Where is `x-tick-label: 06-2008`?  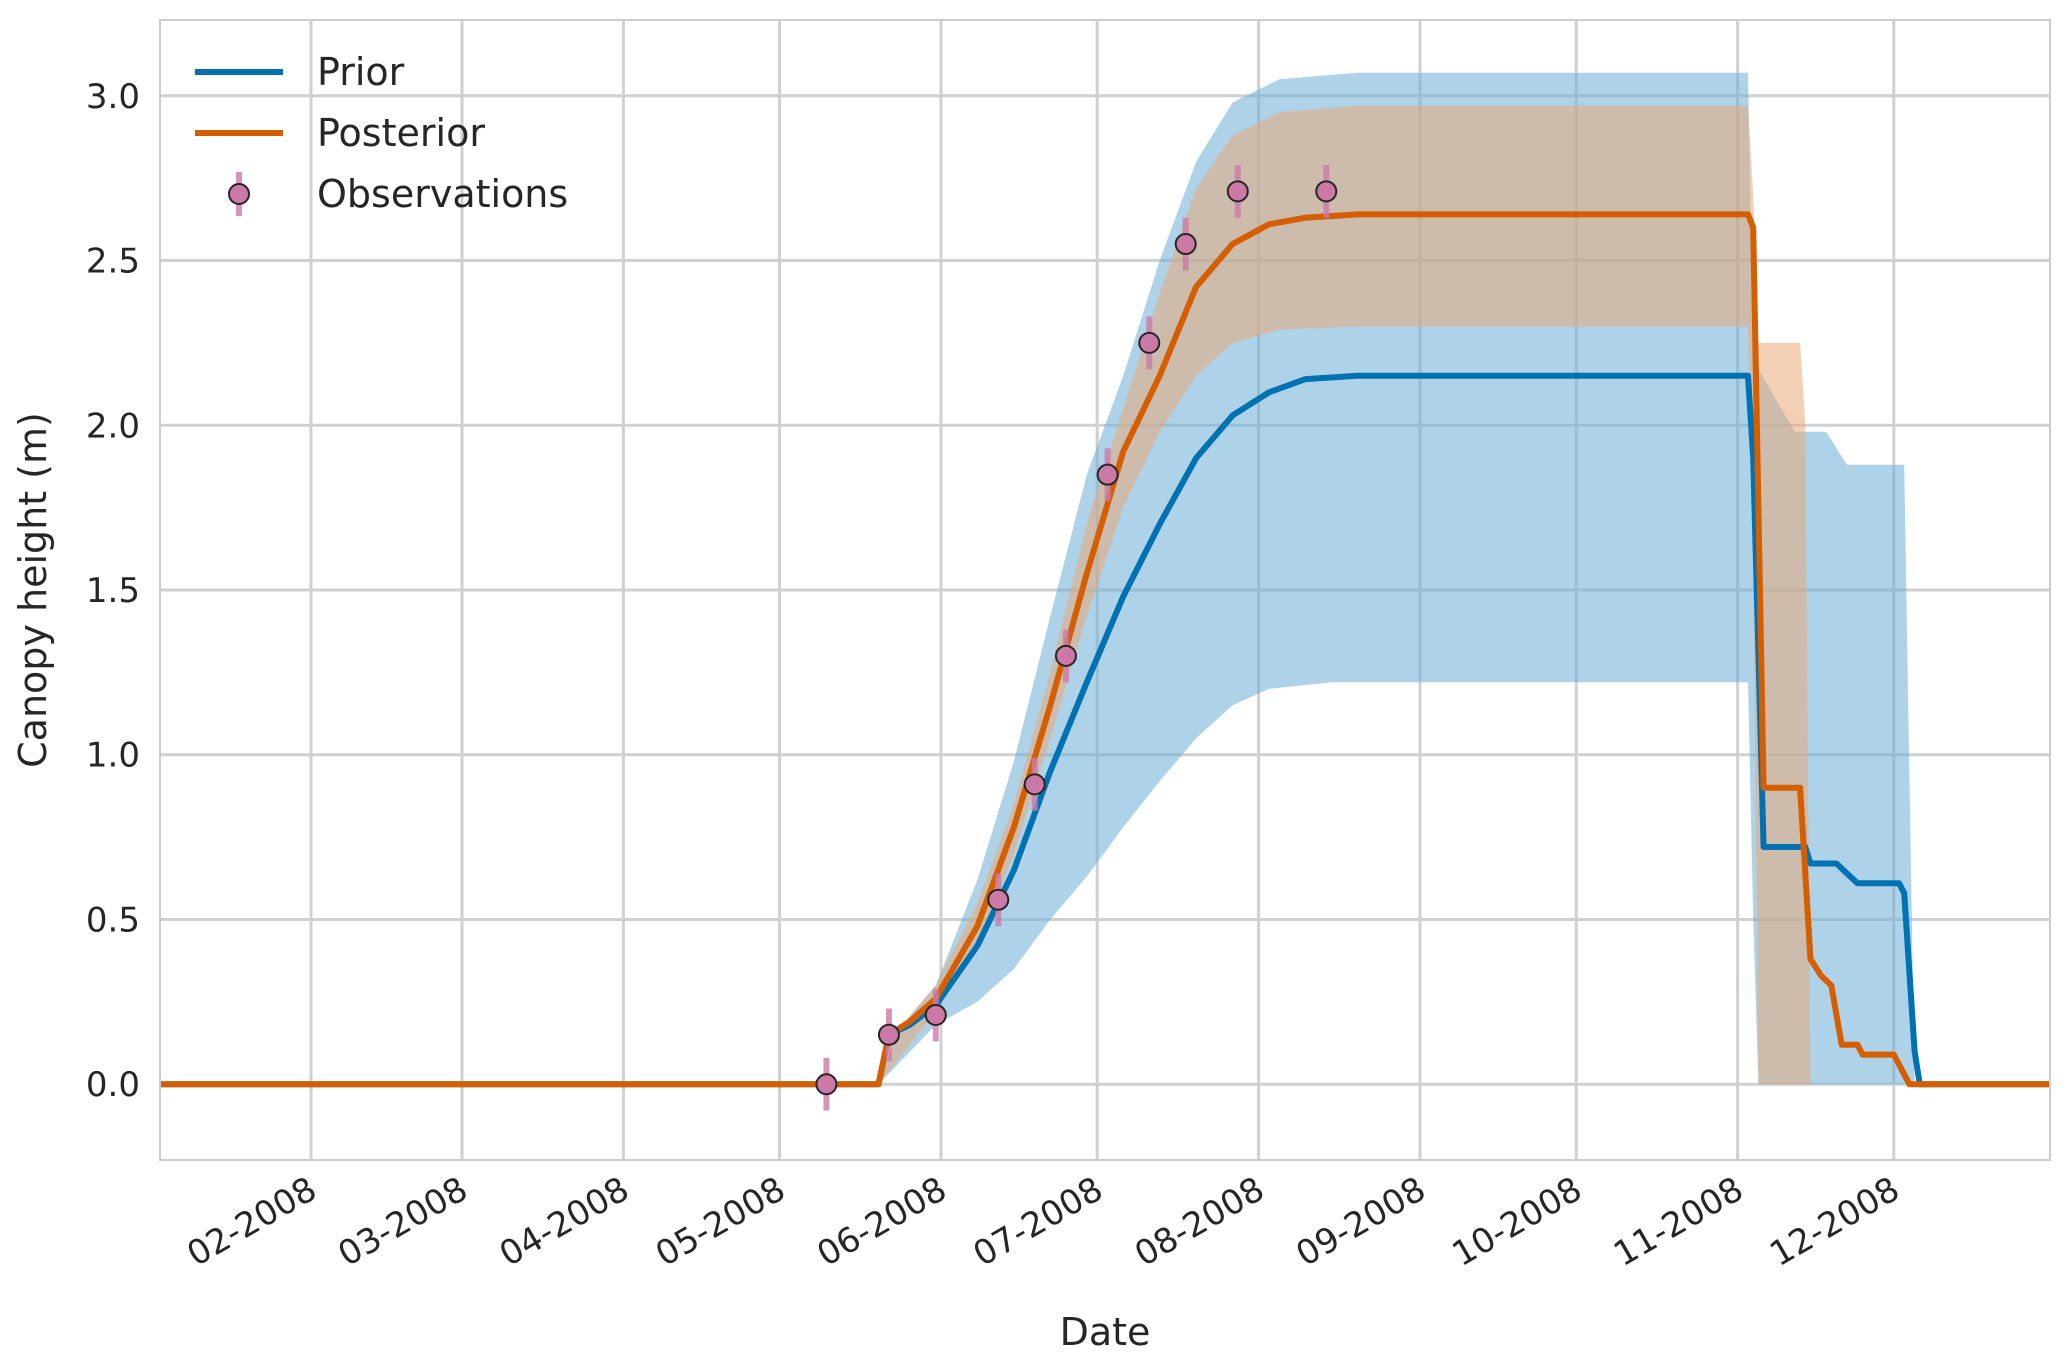 x-tick-label: 06-2008 is located at coordinates (881, 1222).